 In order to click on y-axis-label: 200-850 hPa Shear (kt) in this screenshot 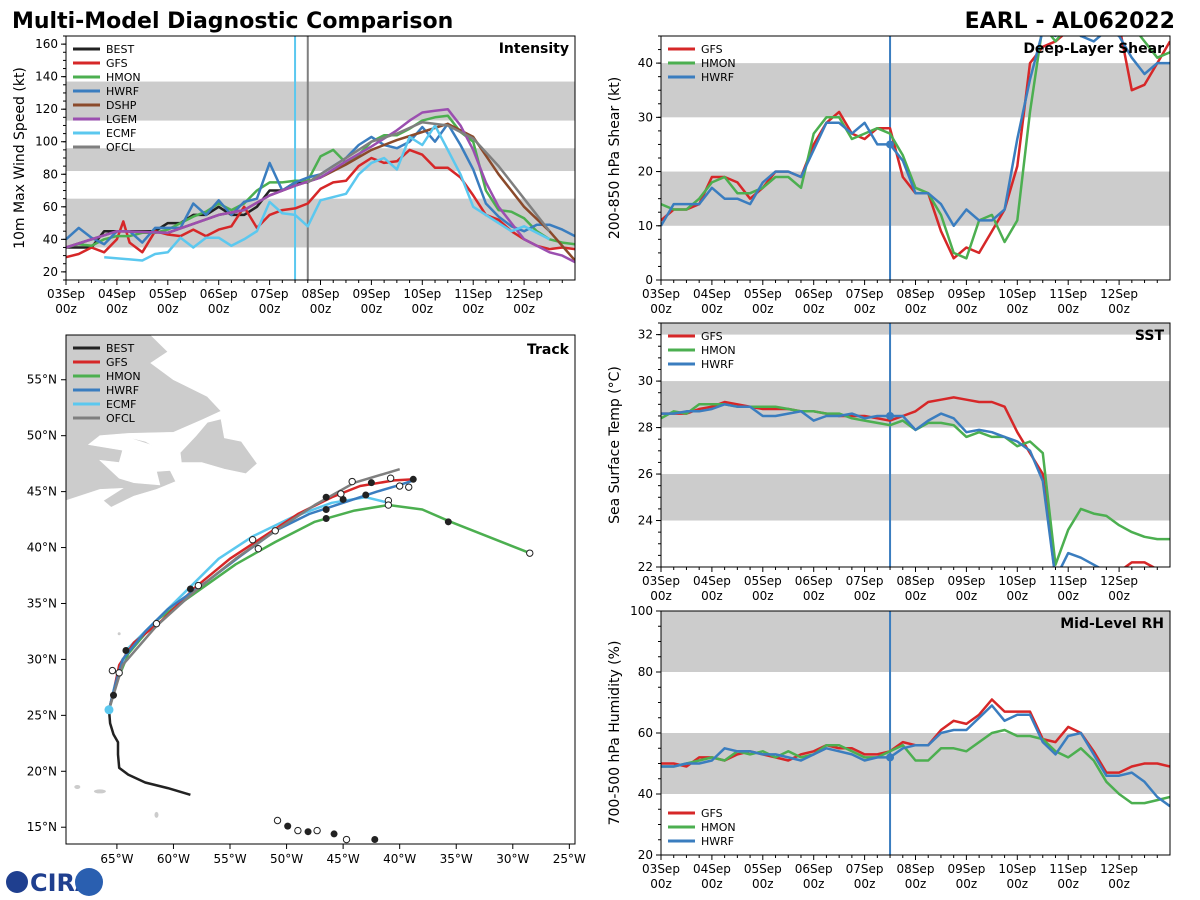, I will do `click(615, 158)`.